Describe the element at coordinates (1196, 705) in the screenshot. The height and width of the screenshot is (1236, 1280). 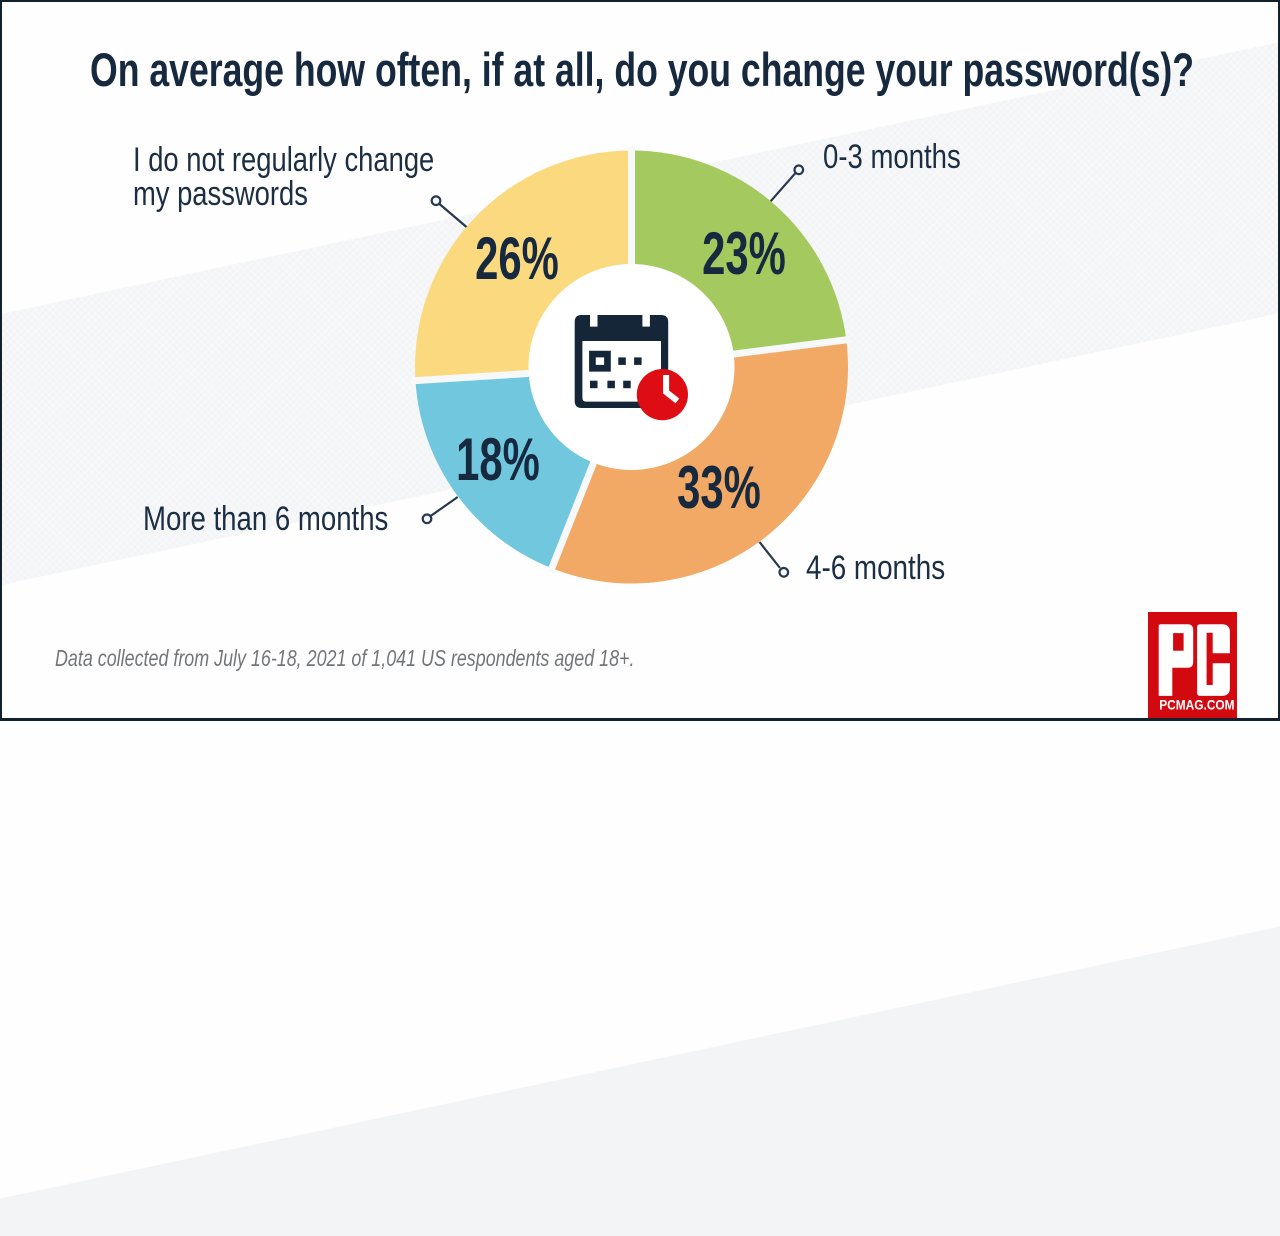
I see `svg-text: PCMAG.COM` at that location.